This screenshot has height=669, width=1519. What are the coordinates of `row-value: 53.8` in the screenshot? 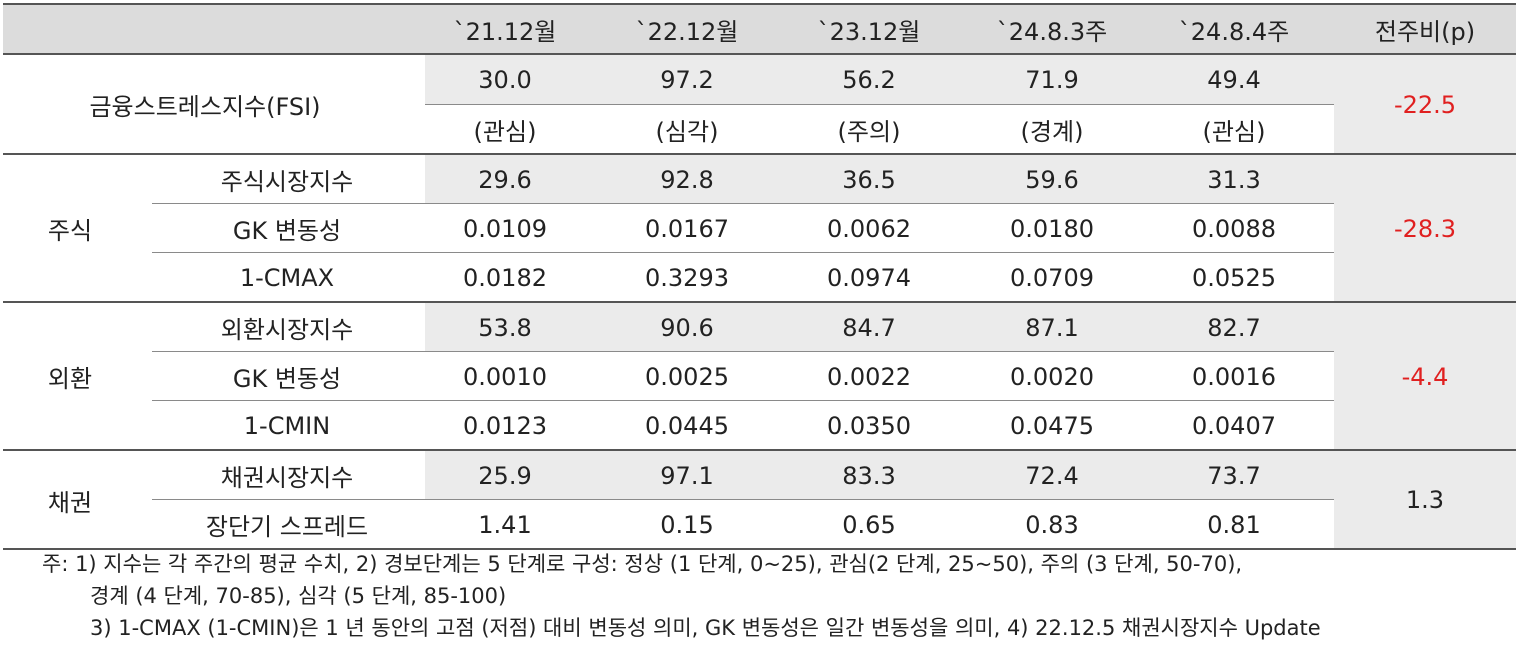 It's located at (505, 327).